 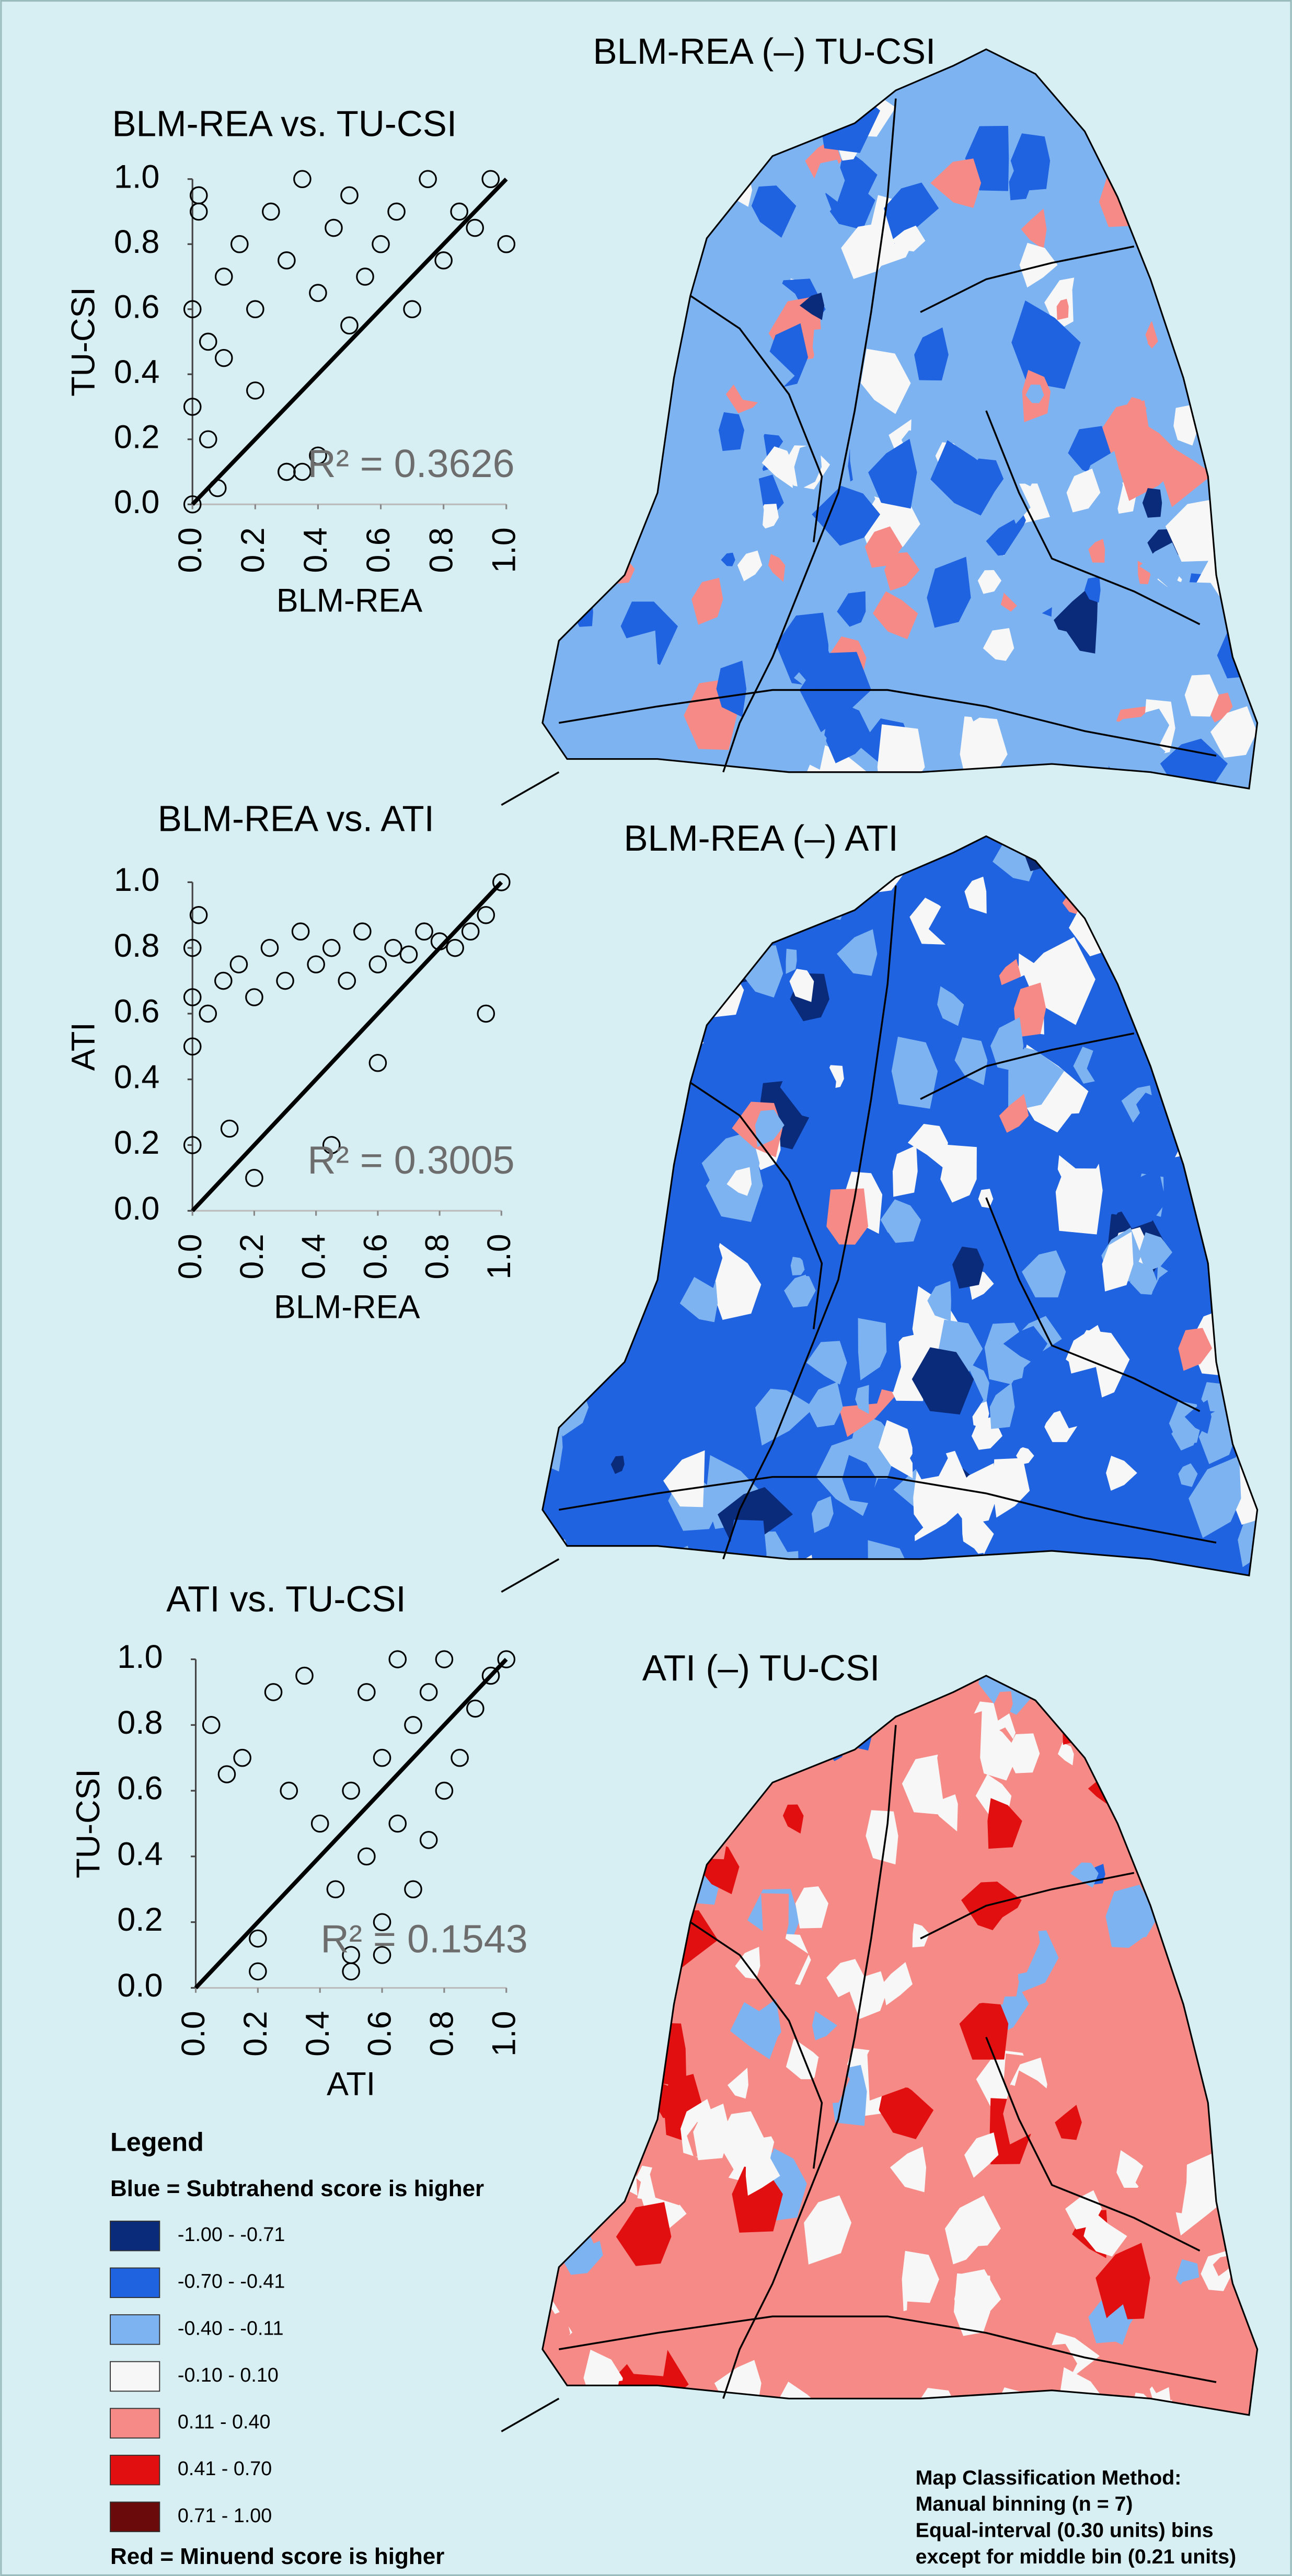 I want to click on y-tick-label: 0.6, so click(x=136, y=306).